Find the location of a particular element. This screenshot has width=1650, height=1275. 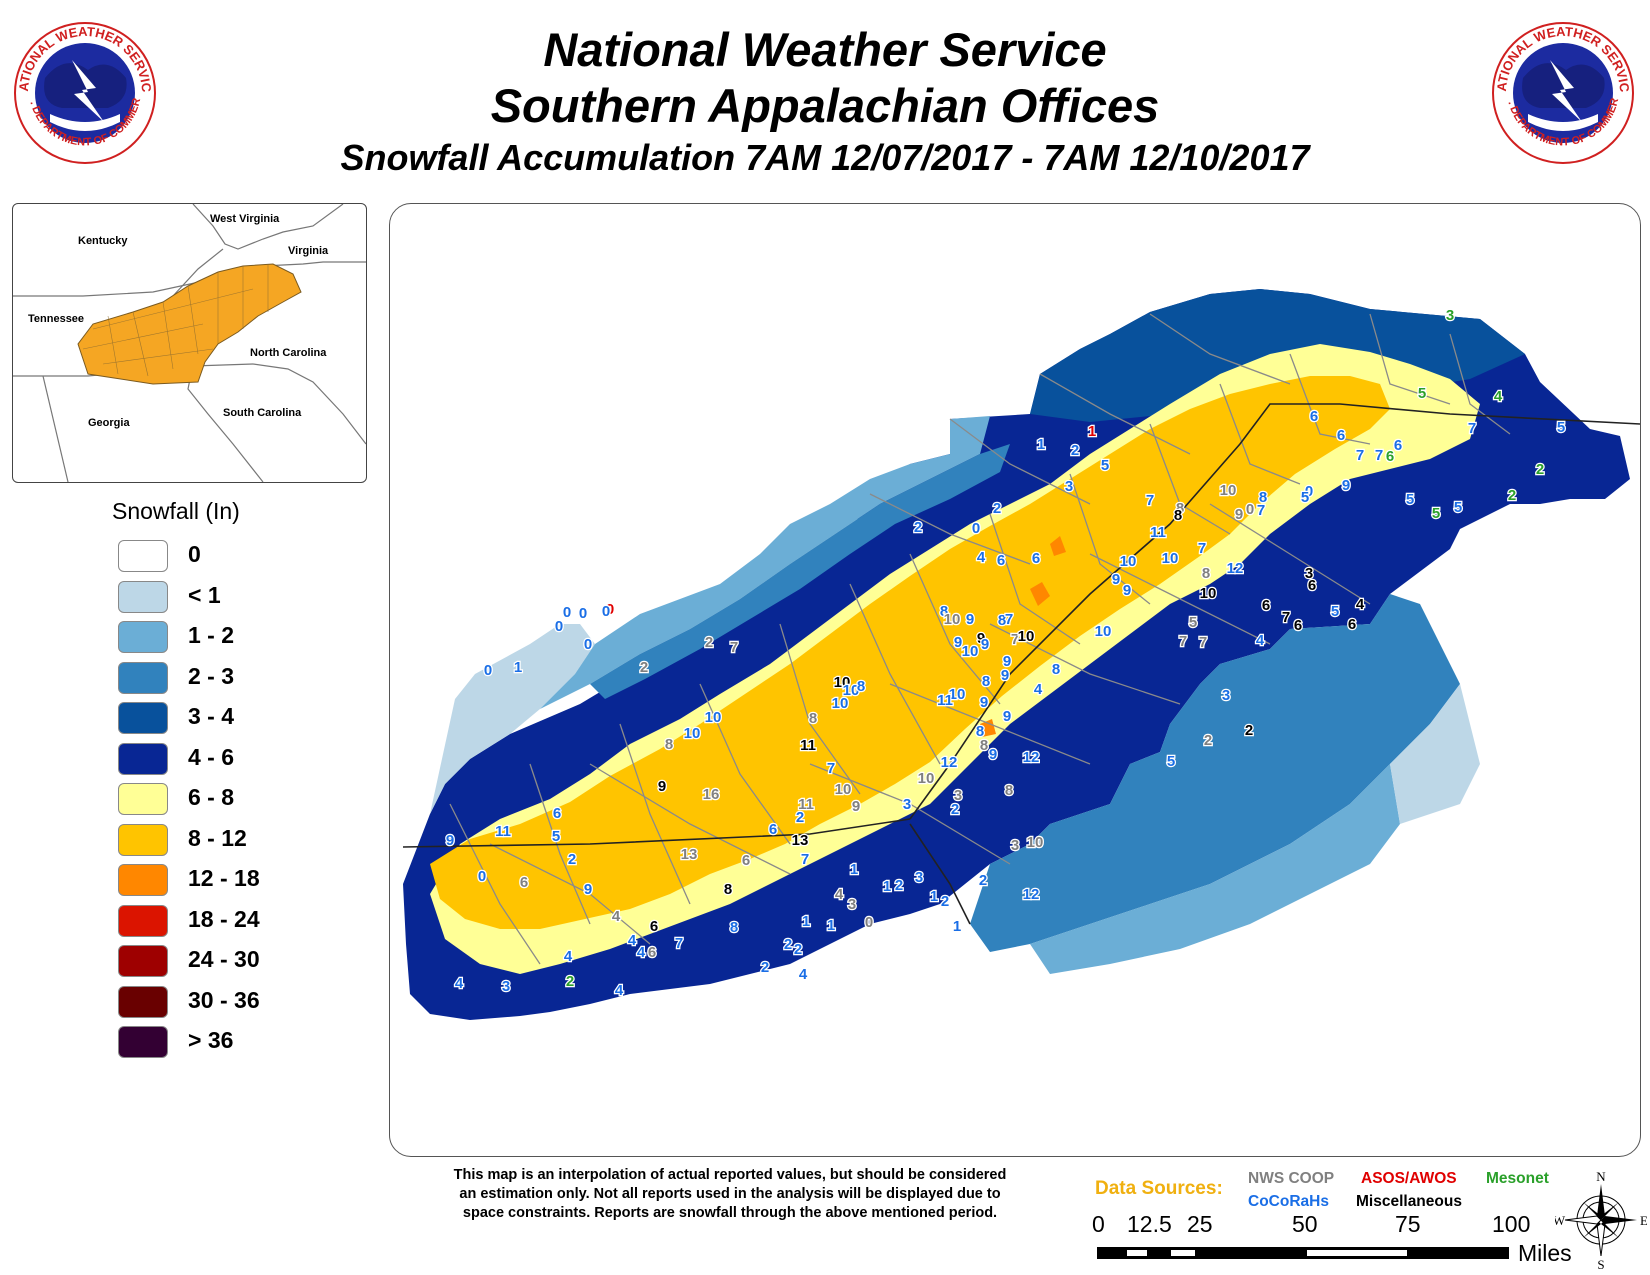

legend-label: 1 - 2 is located at coordinates (211, 635).